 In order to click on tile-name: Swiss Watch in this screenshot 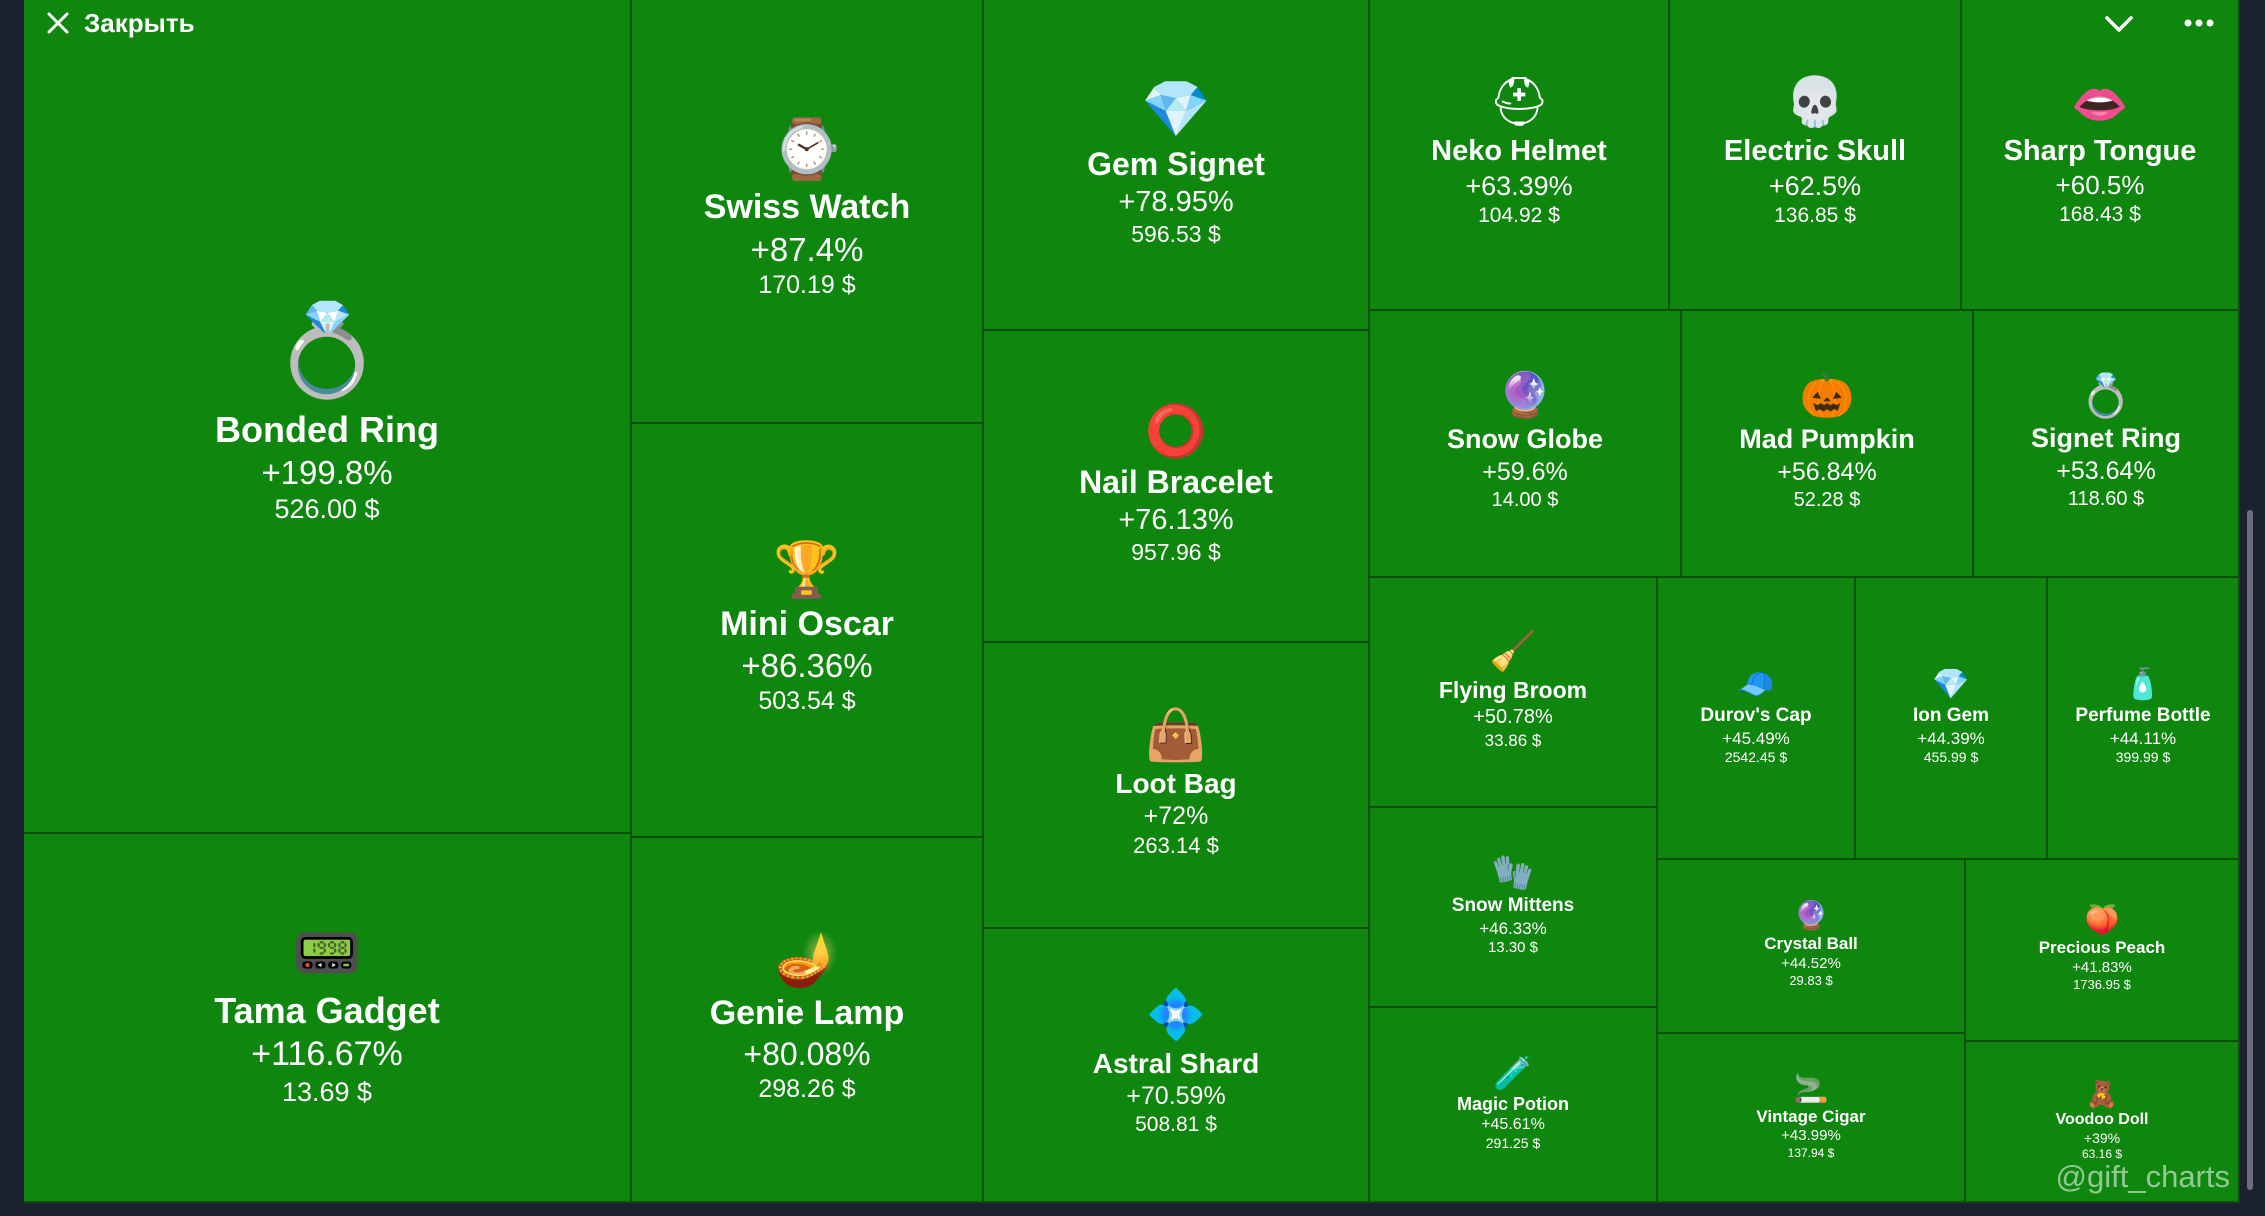, I will do `click(807, 207)`.